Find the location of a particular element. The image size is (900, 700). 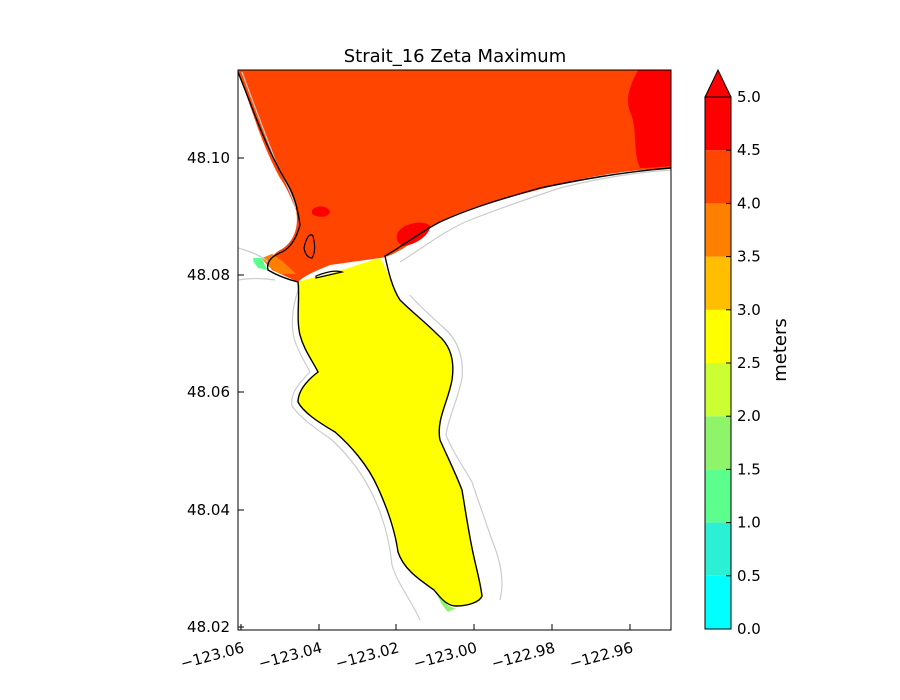

strait-region is located at coordinates (454, 176).